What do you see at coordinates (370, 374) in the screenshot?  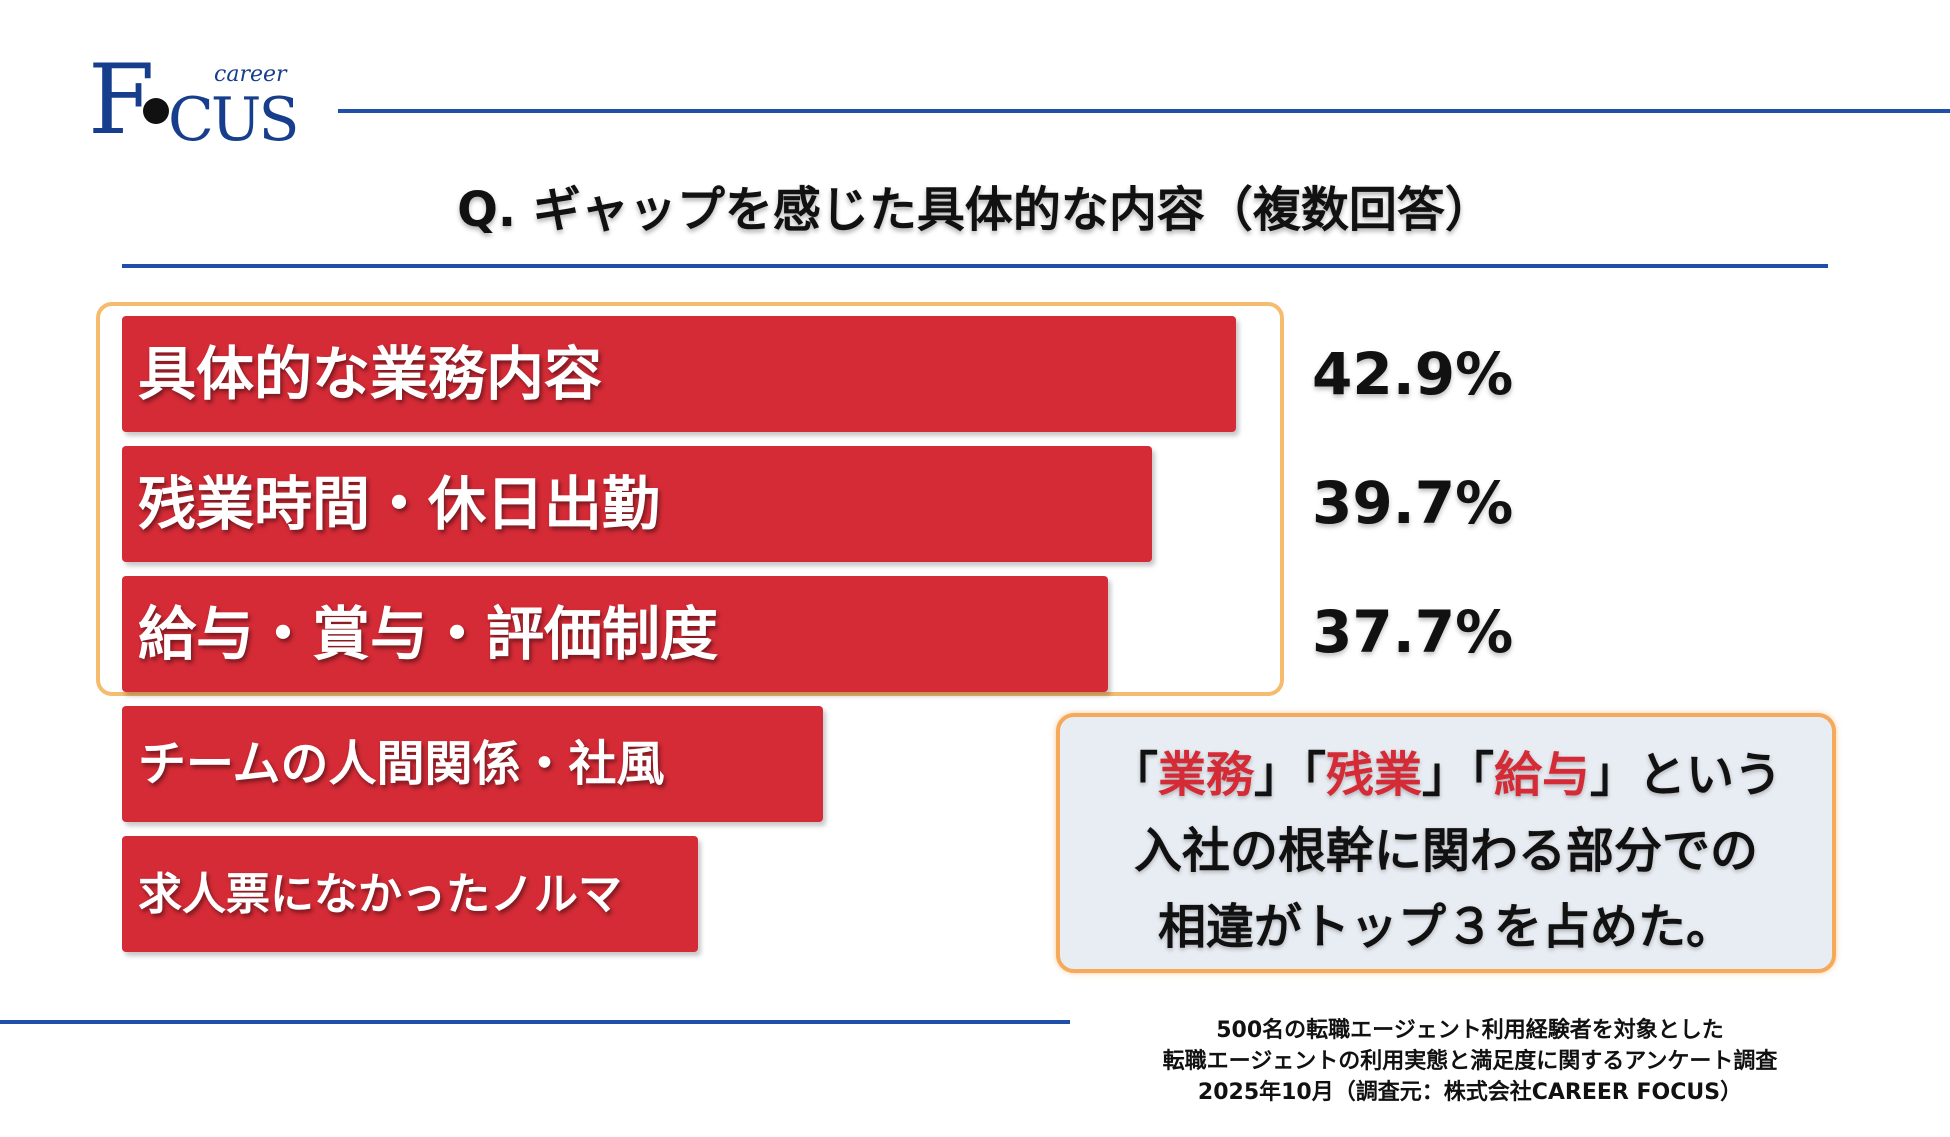 I see `bar-label-job-content: 具体的な業務内容` at bounding box center [370, 374].